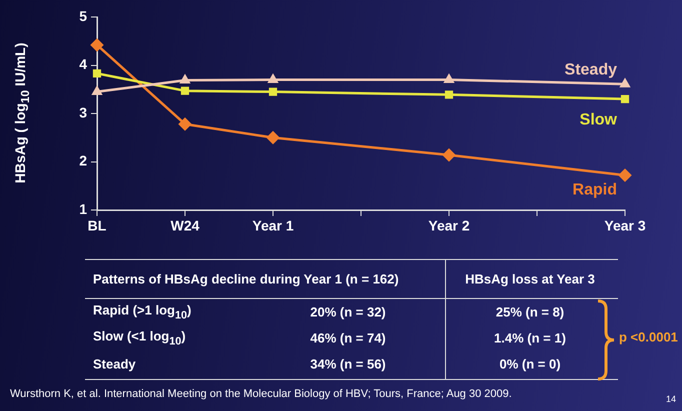 This screenshot has height=411, width=682. I want to click on y-tick-label: 1, so click(83, 208).